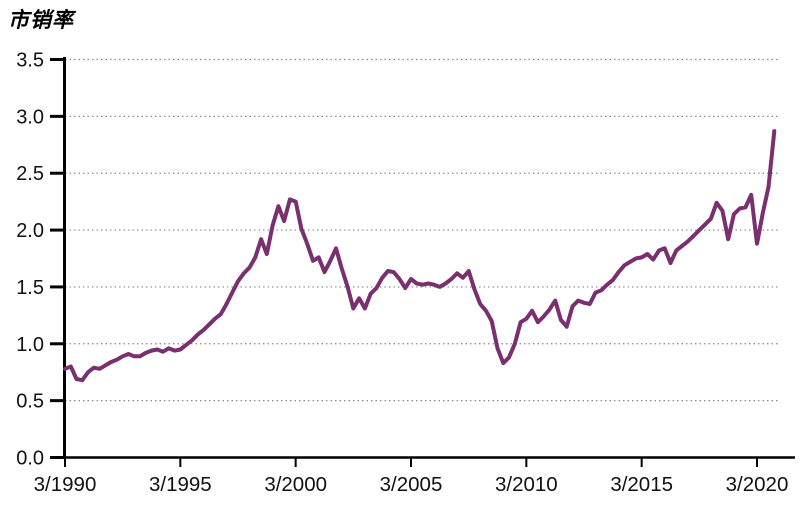 Image resolution: width=801 pixels, height=509 pixels. What do you see at coordinates (30, 459) in the screenshot?
I see `y-tick-label: 0.0` at bounding box center [30, 459].